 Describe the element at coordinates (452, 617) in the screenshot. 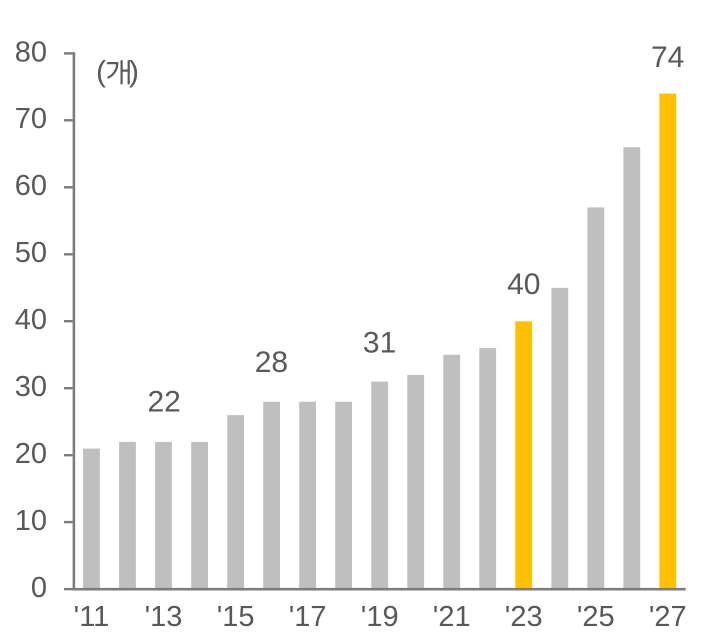

I see `svg-text: '21` at that location.